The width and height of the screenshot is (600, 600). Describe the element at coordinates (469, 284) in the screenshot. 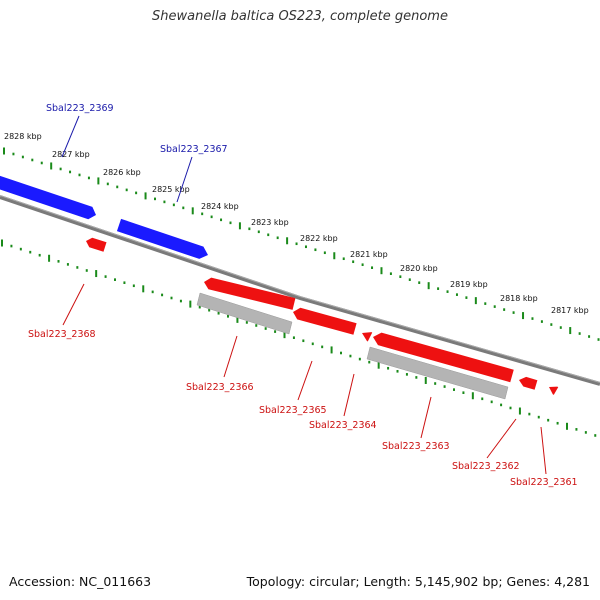

I see `ruler-label: 2819 kbp` at that location.